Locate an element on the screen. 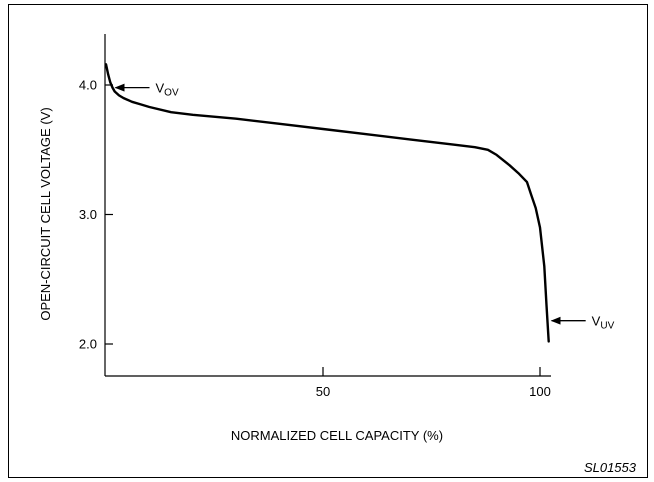 This screenshot has height=482, width=654. y-tick-label: 3.0 is located at coordinates (88, 214).